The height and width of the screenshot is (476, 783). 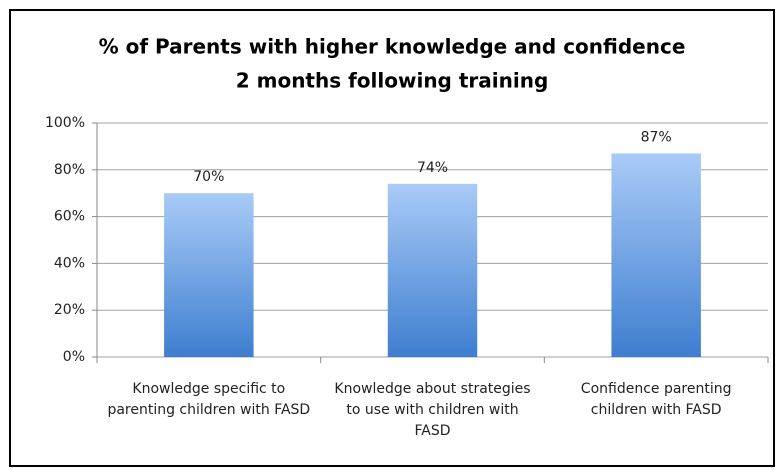 I want to click on y-tick-label: 100%, so click(x=65, y=123).